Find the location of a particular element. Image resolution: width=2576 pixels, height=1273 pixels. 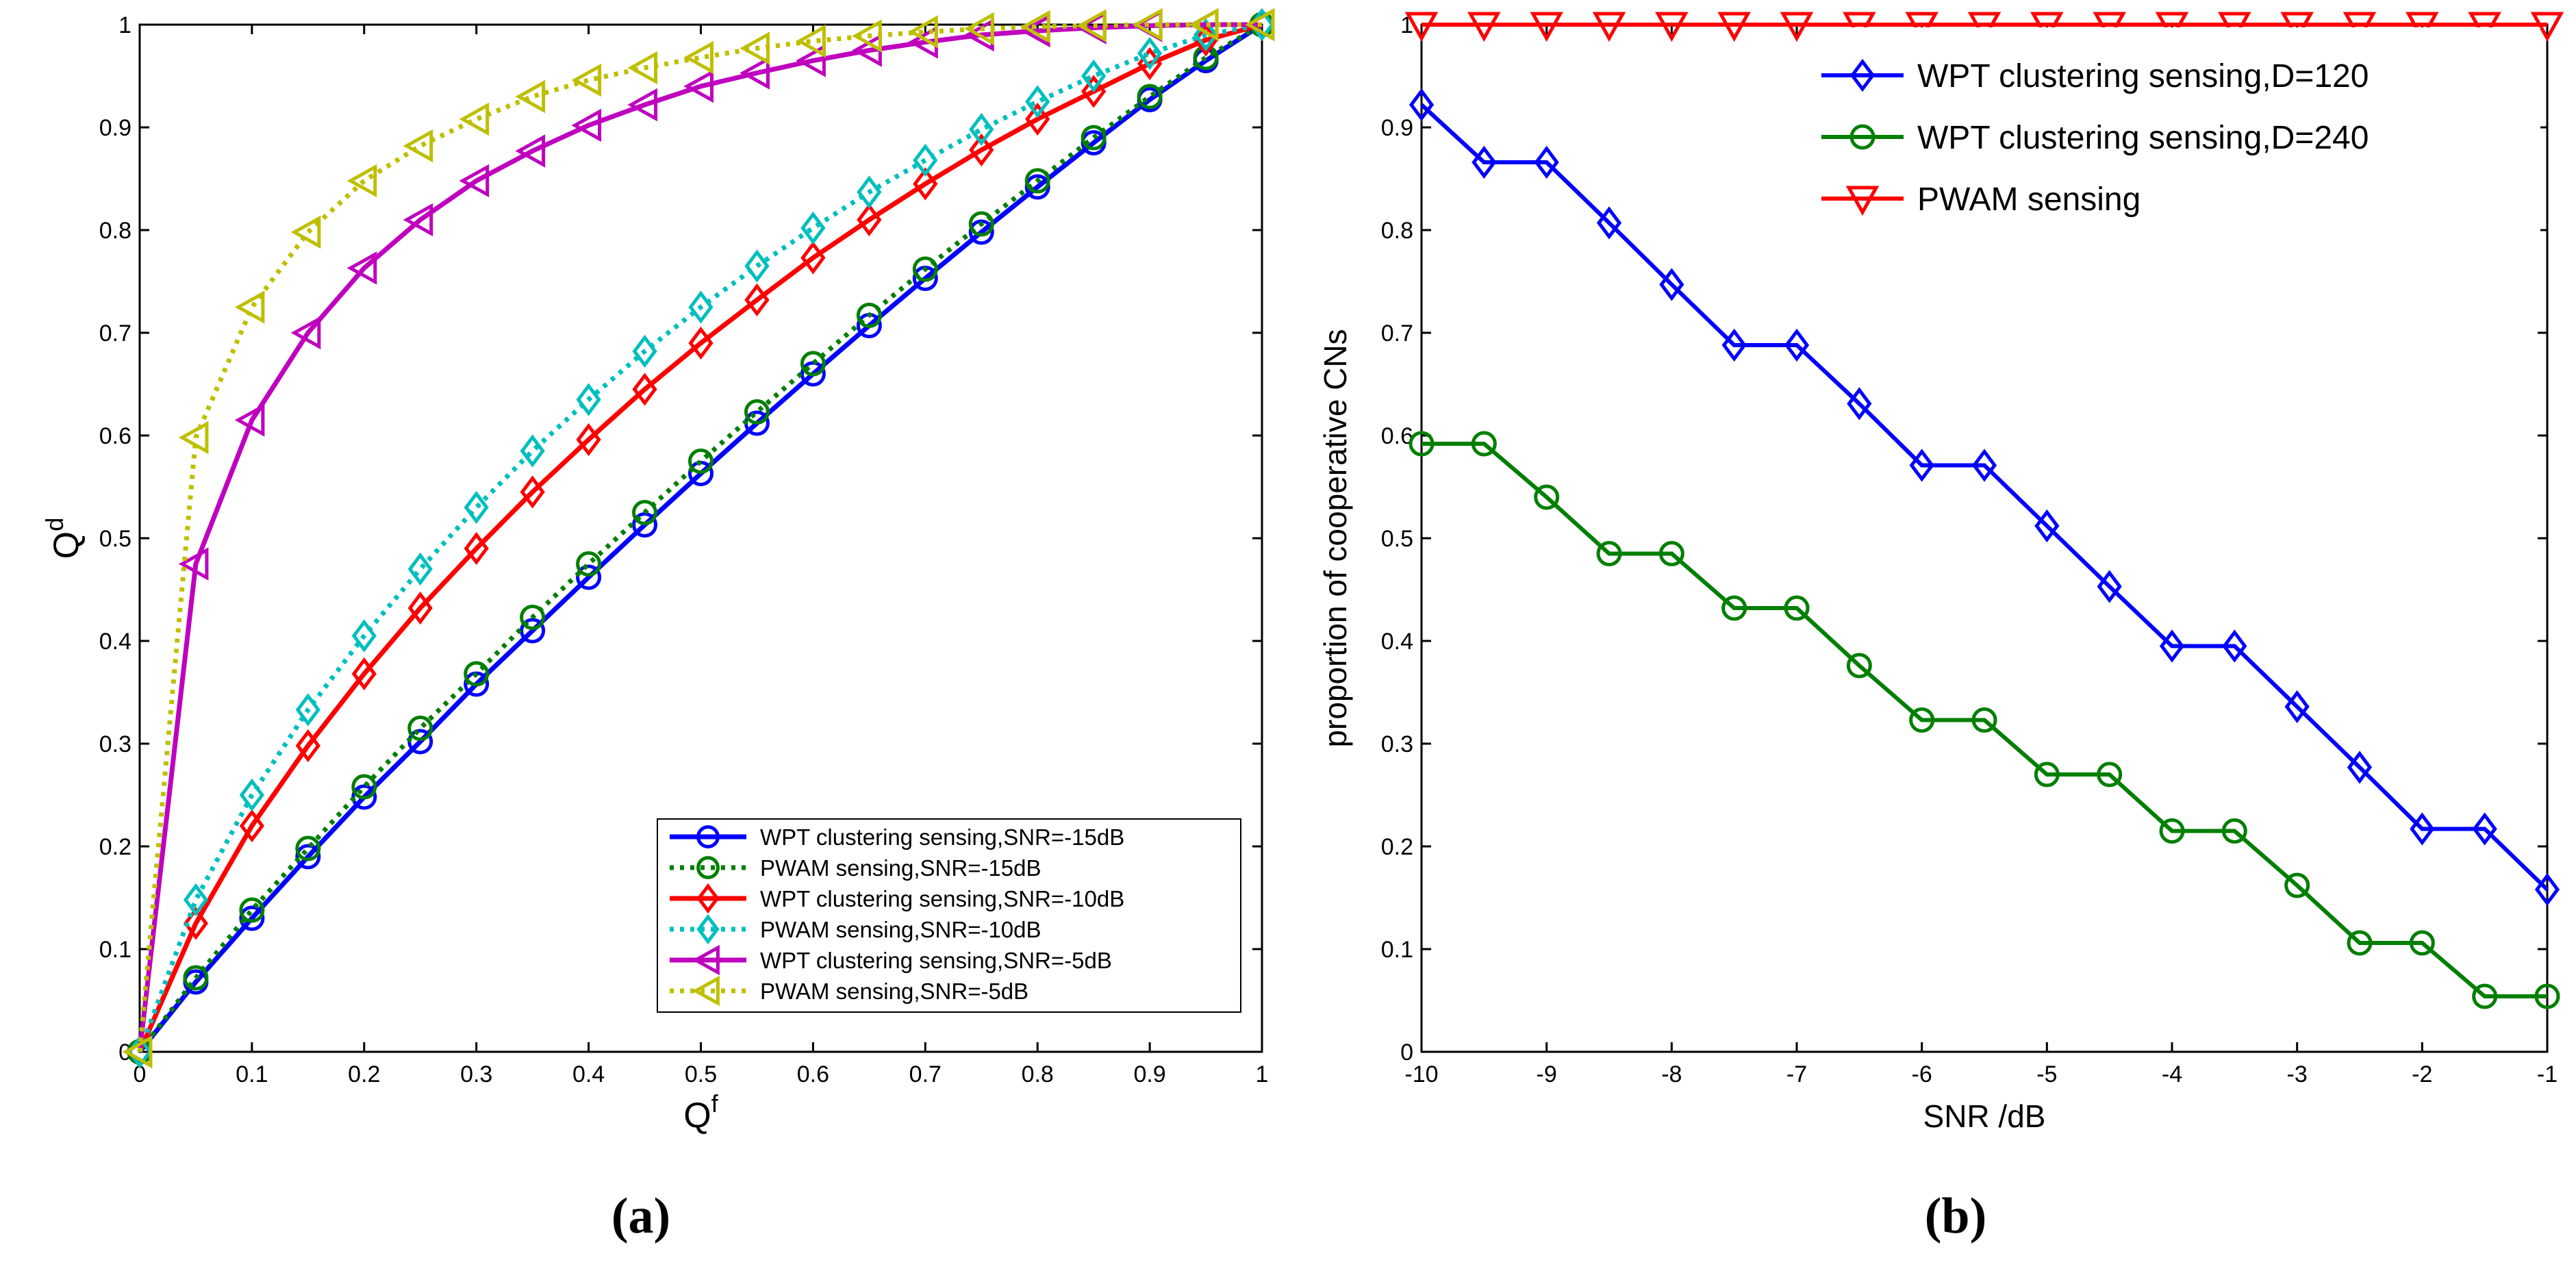

y-tick-label: 0.3 is located at coordinates (115, 744).